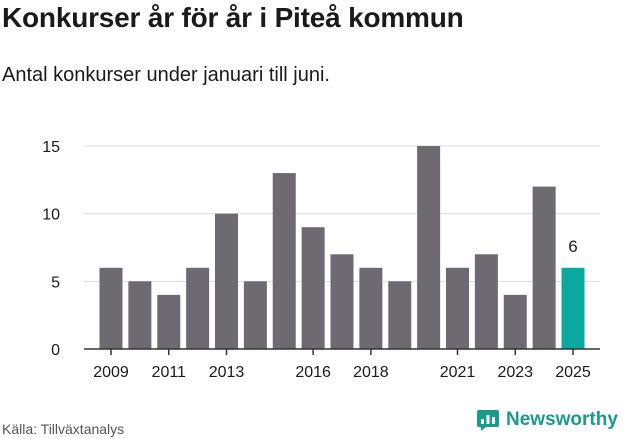  I want to click on x-tick-label: 2013, so click(227, 372).